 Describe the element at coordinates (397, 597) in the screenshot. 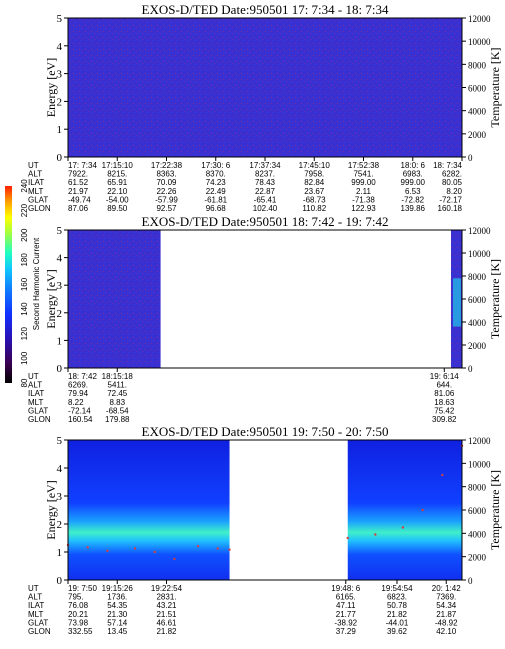

I see `ephem-value: 6823.` at that location.